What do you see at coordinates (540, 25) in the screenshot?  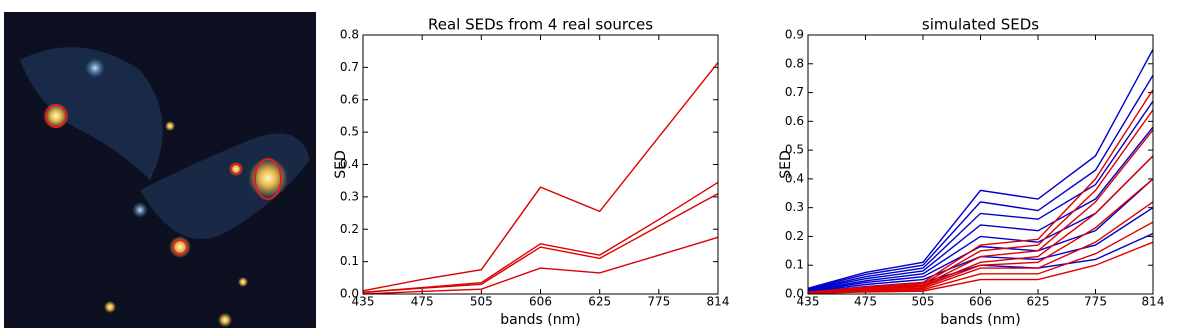 I see `chart-title: Real SEDs from 4 real sources` at bounding box center [540, 25].